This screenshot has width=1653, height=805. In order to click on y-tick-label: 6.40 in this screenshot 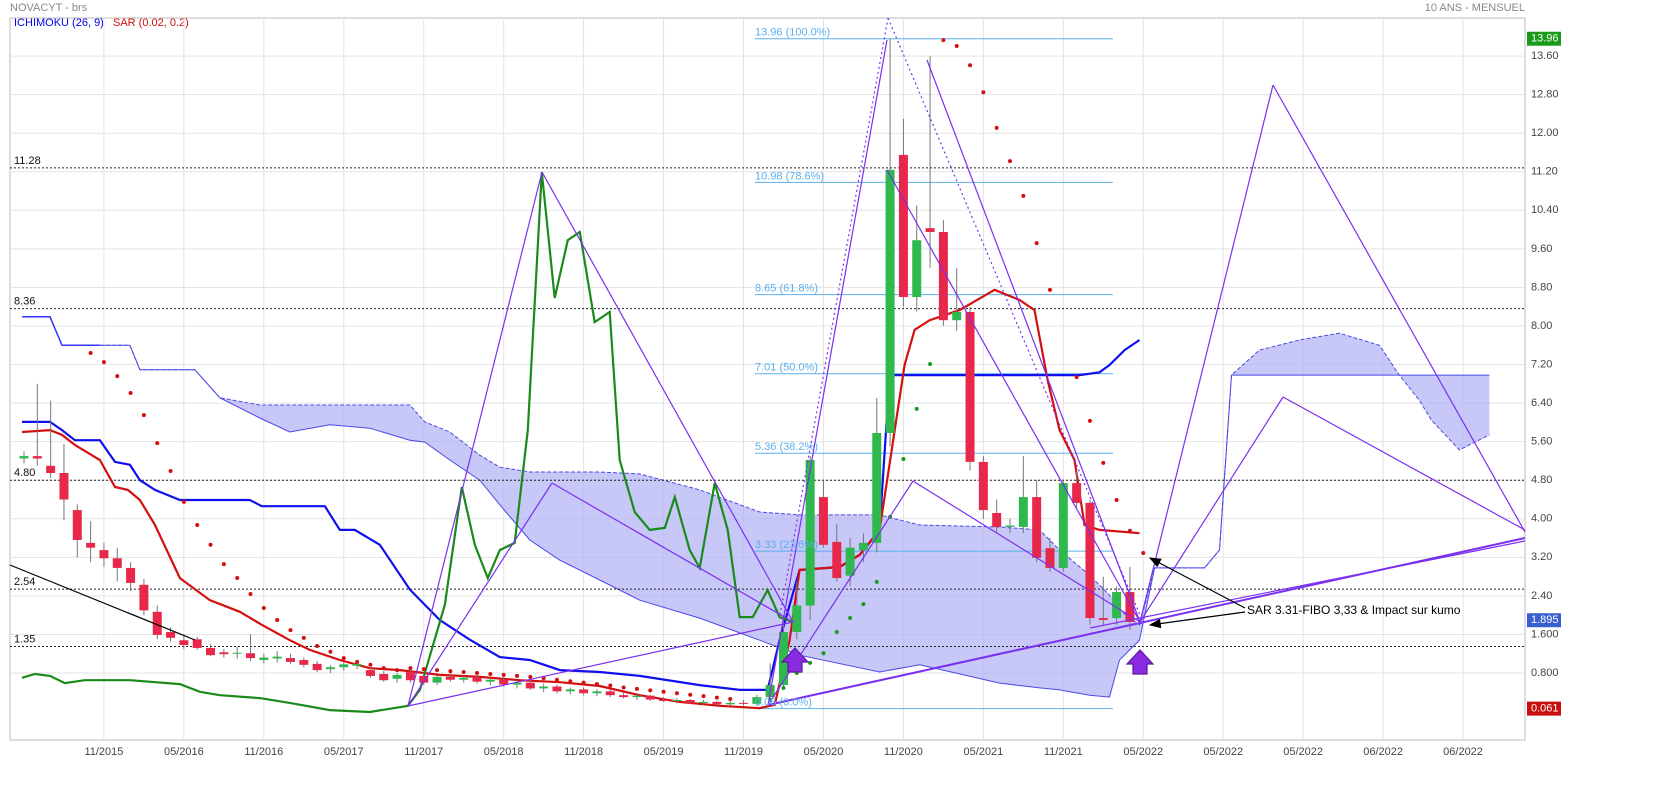, I will do `click(1541, 403)`.